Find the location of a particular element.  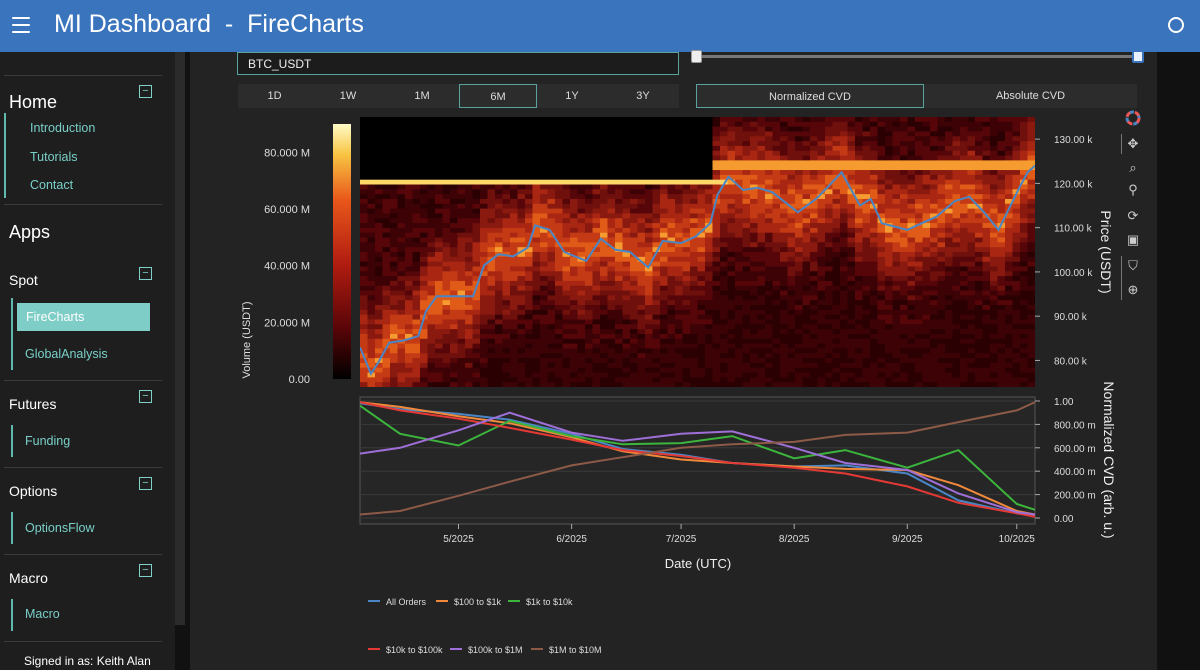

range-slider-start-handle is located at coordinates (696, 56).